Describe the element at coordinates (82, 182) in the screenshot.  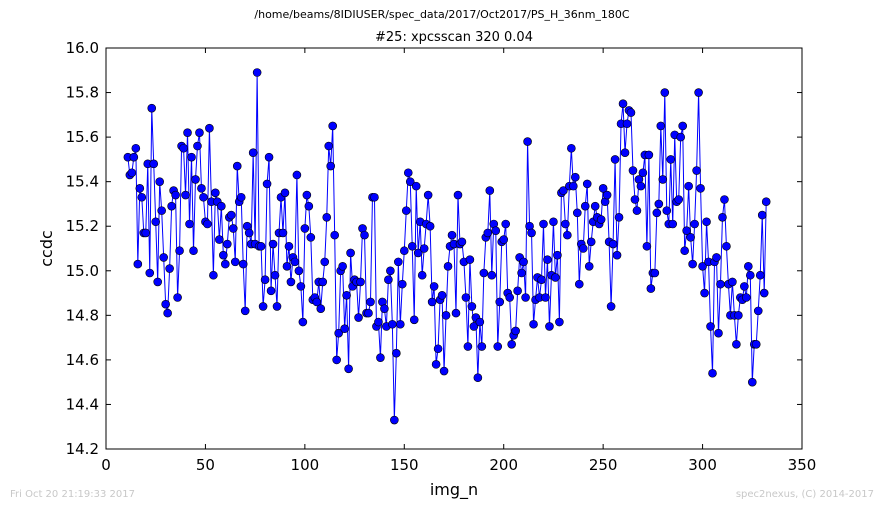
I see `y-tick-label: 15.4` at that location.